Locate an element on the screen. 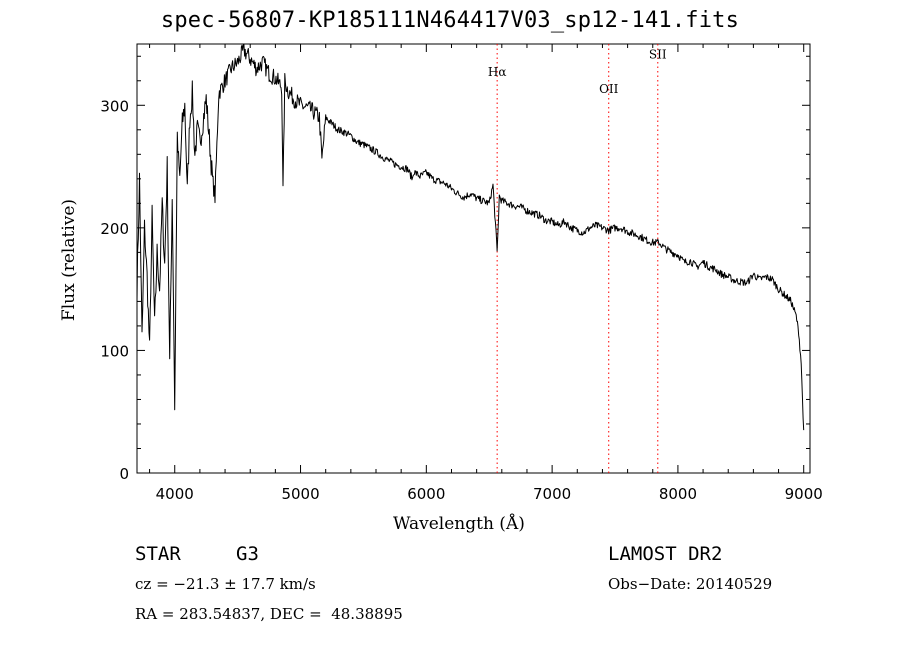  object-subclass: G3 is located at coordinates (247, 554).